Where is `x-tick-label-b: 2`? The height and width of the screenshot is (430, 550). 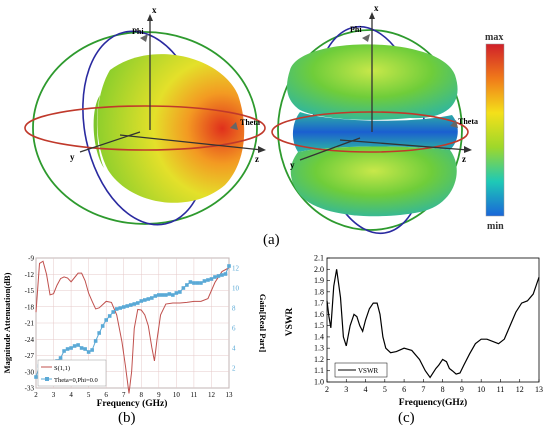 x-tick-label-b: 2 is located at coordinates (36, 395).